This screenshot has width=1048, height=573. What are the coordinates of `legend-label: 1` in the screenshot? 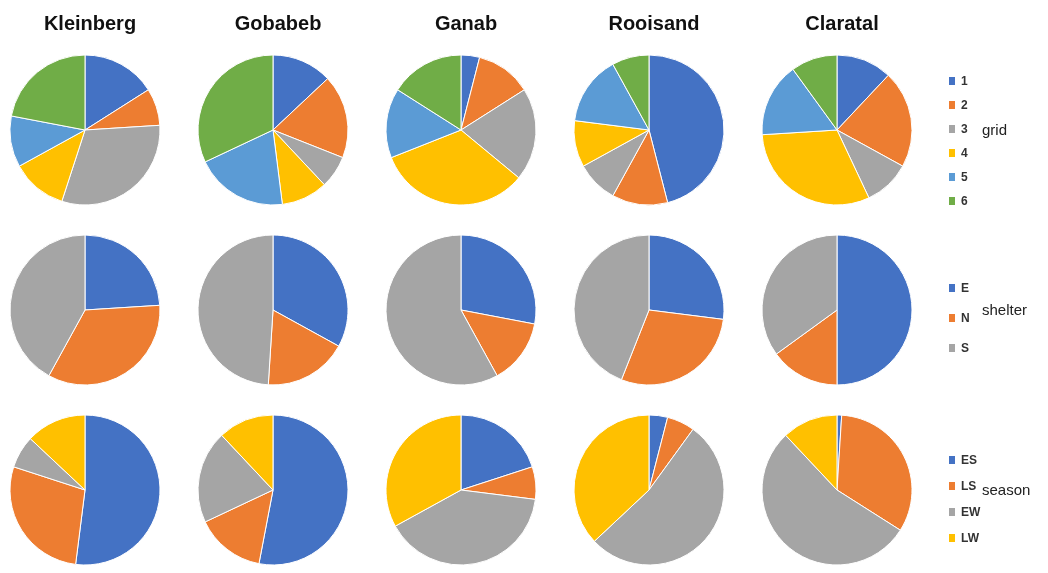 It's located at (964, 81).